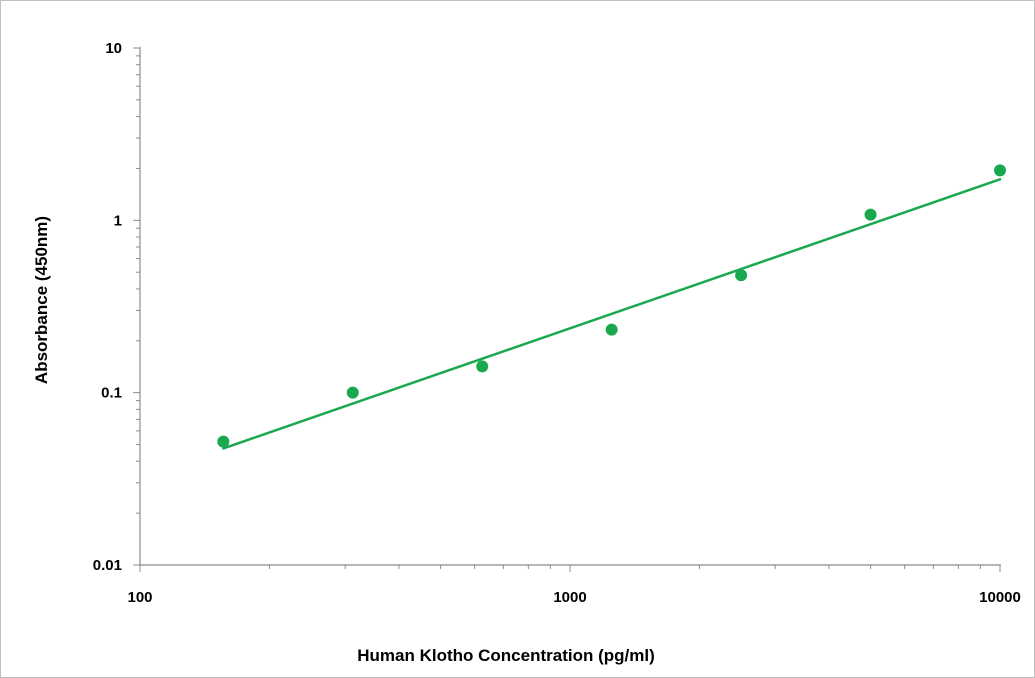 The width and height of the screenshot is (1035, 678). What do you see at coordinates (505, 655) in the screenshot?
I see `x-axis-title: Human Klotho Concentration (pg/ml)` at bounding box center [505, 655].